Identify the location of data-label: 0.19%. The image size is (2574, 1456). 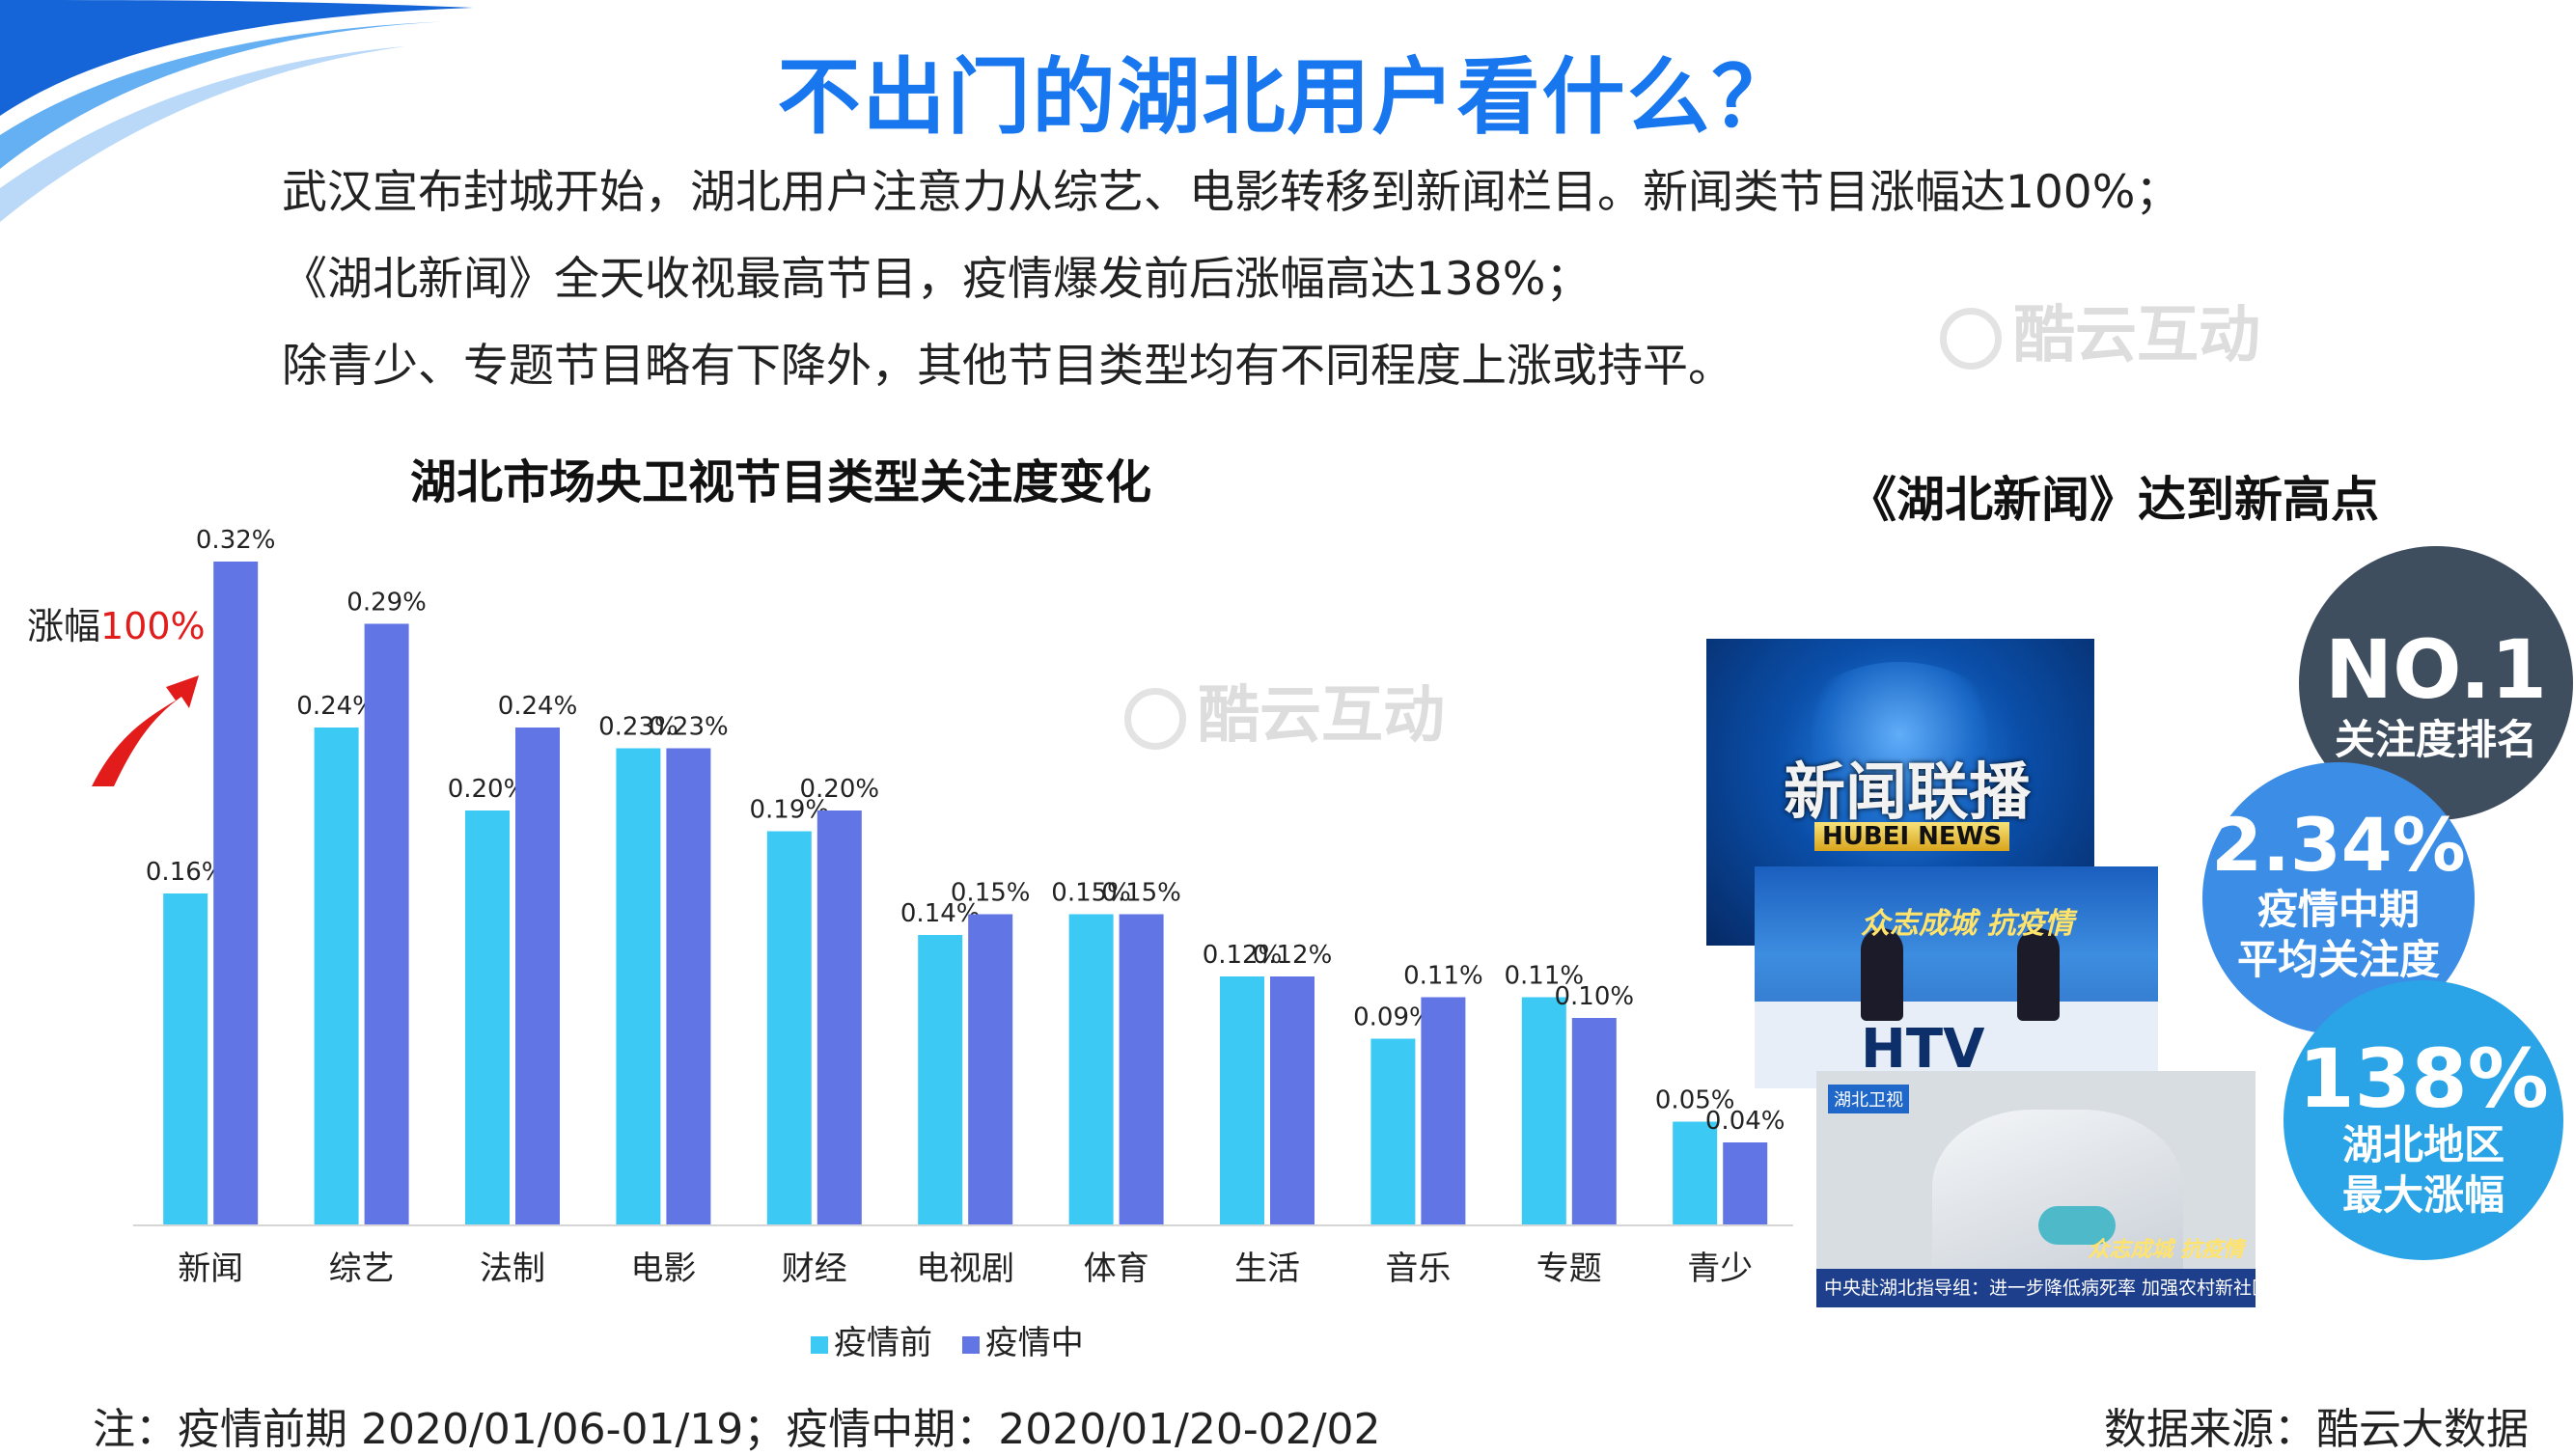
(789, 811).